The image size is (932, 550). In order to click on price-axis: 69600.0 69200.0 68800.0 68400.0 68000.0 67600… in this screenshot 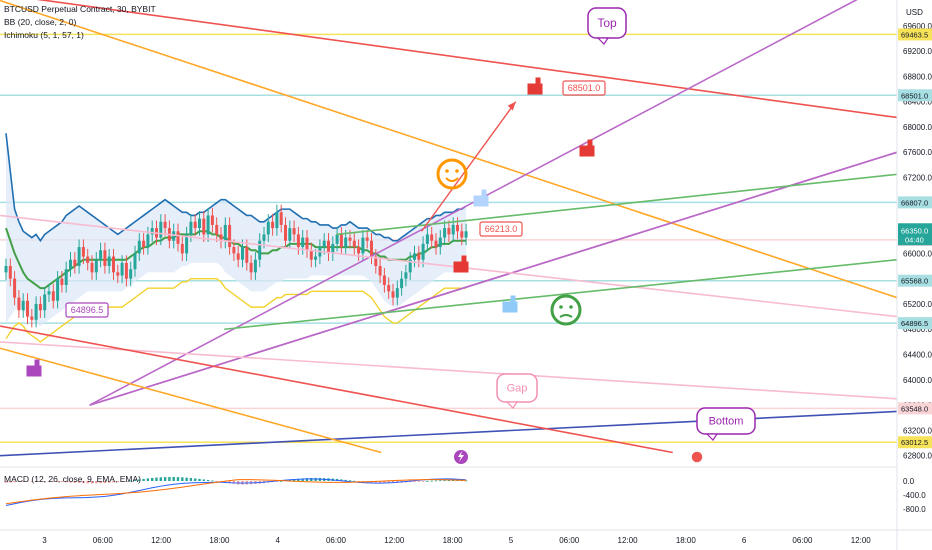, I will do `click(915, 268)`.